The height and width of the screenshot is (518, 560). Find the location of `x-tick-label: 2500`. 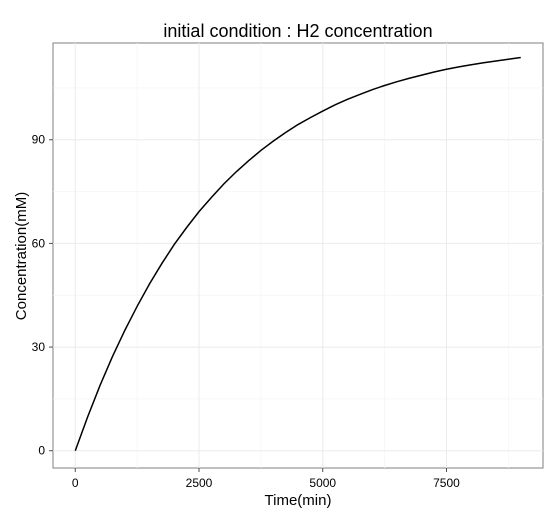

x-tick-label: 2500 is located at coordinates (199, 483).